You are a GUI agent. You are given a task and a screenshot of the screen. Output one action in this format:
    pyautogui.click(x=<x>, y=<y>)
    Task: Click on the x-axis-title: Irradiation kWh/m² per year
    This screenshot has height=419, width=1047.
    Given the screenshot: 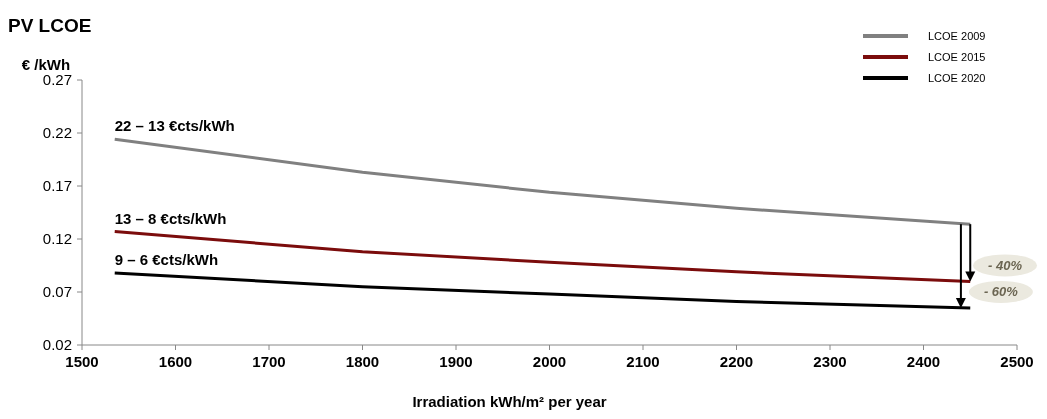 What is the action you would take?
    pyautogui.click(x=509, y=401)
    